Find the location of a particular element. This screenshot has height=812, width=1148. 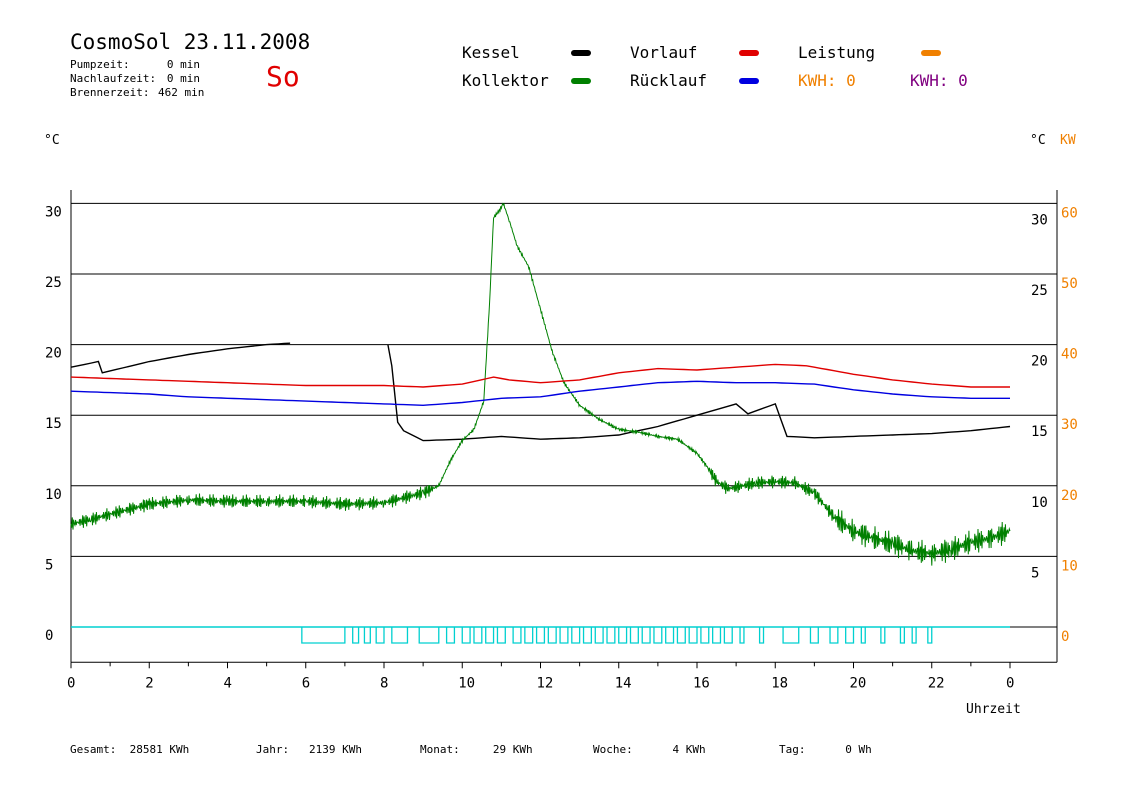

chart-title: CosmoSol 23.11.2008 is located at coordinates (190, 42).